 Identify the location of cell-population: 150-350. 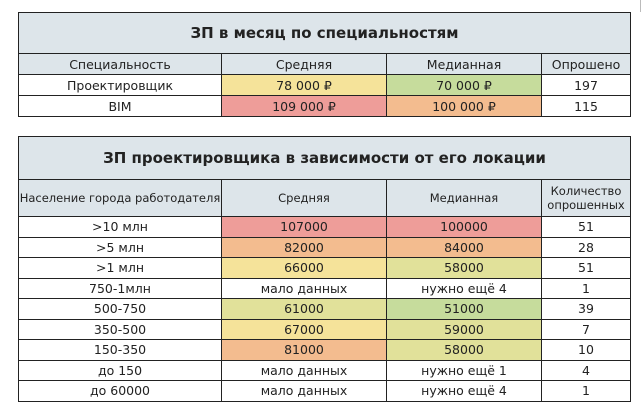
(120, 350).